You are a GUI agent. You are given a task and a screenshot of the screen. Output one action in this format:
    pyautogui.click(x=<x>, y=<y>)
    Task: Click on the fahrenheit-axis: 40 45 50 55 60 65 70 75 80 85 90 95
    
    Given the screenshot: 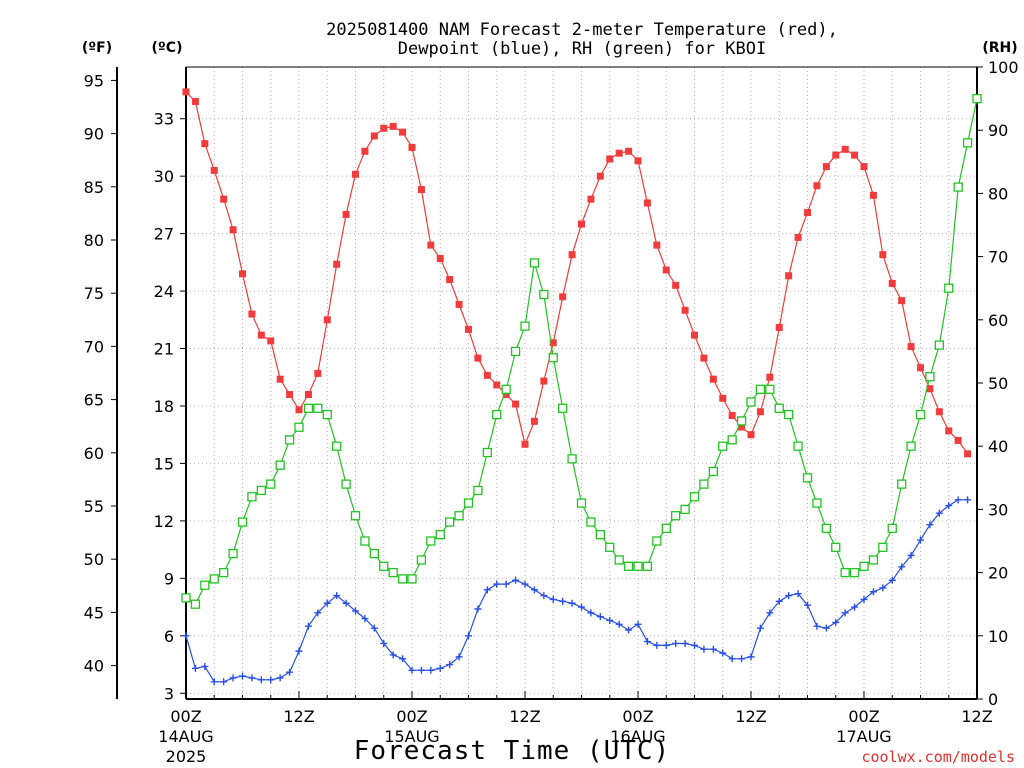 What is the action you would take?
    pyautogui.click(x=100, y=373)
    